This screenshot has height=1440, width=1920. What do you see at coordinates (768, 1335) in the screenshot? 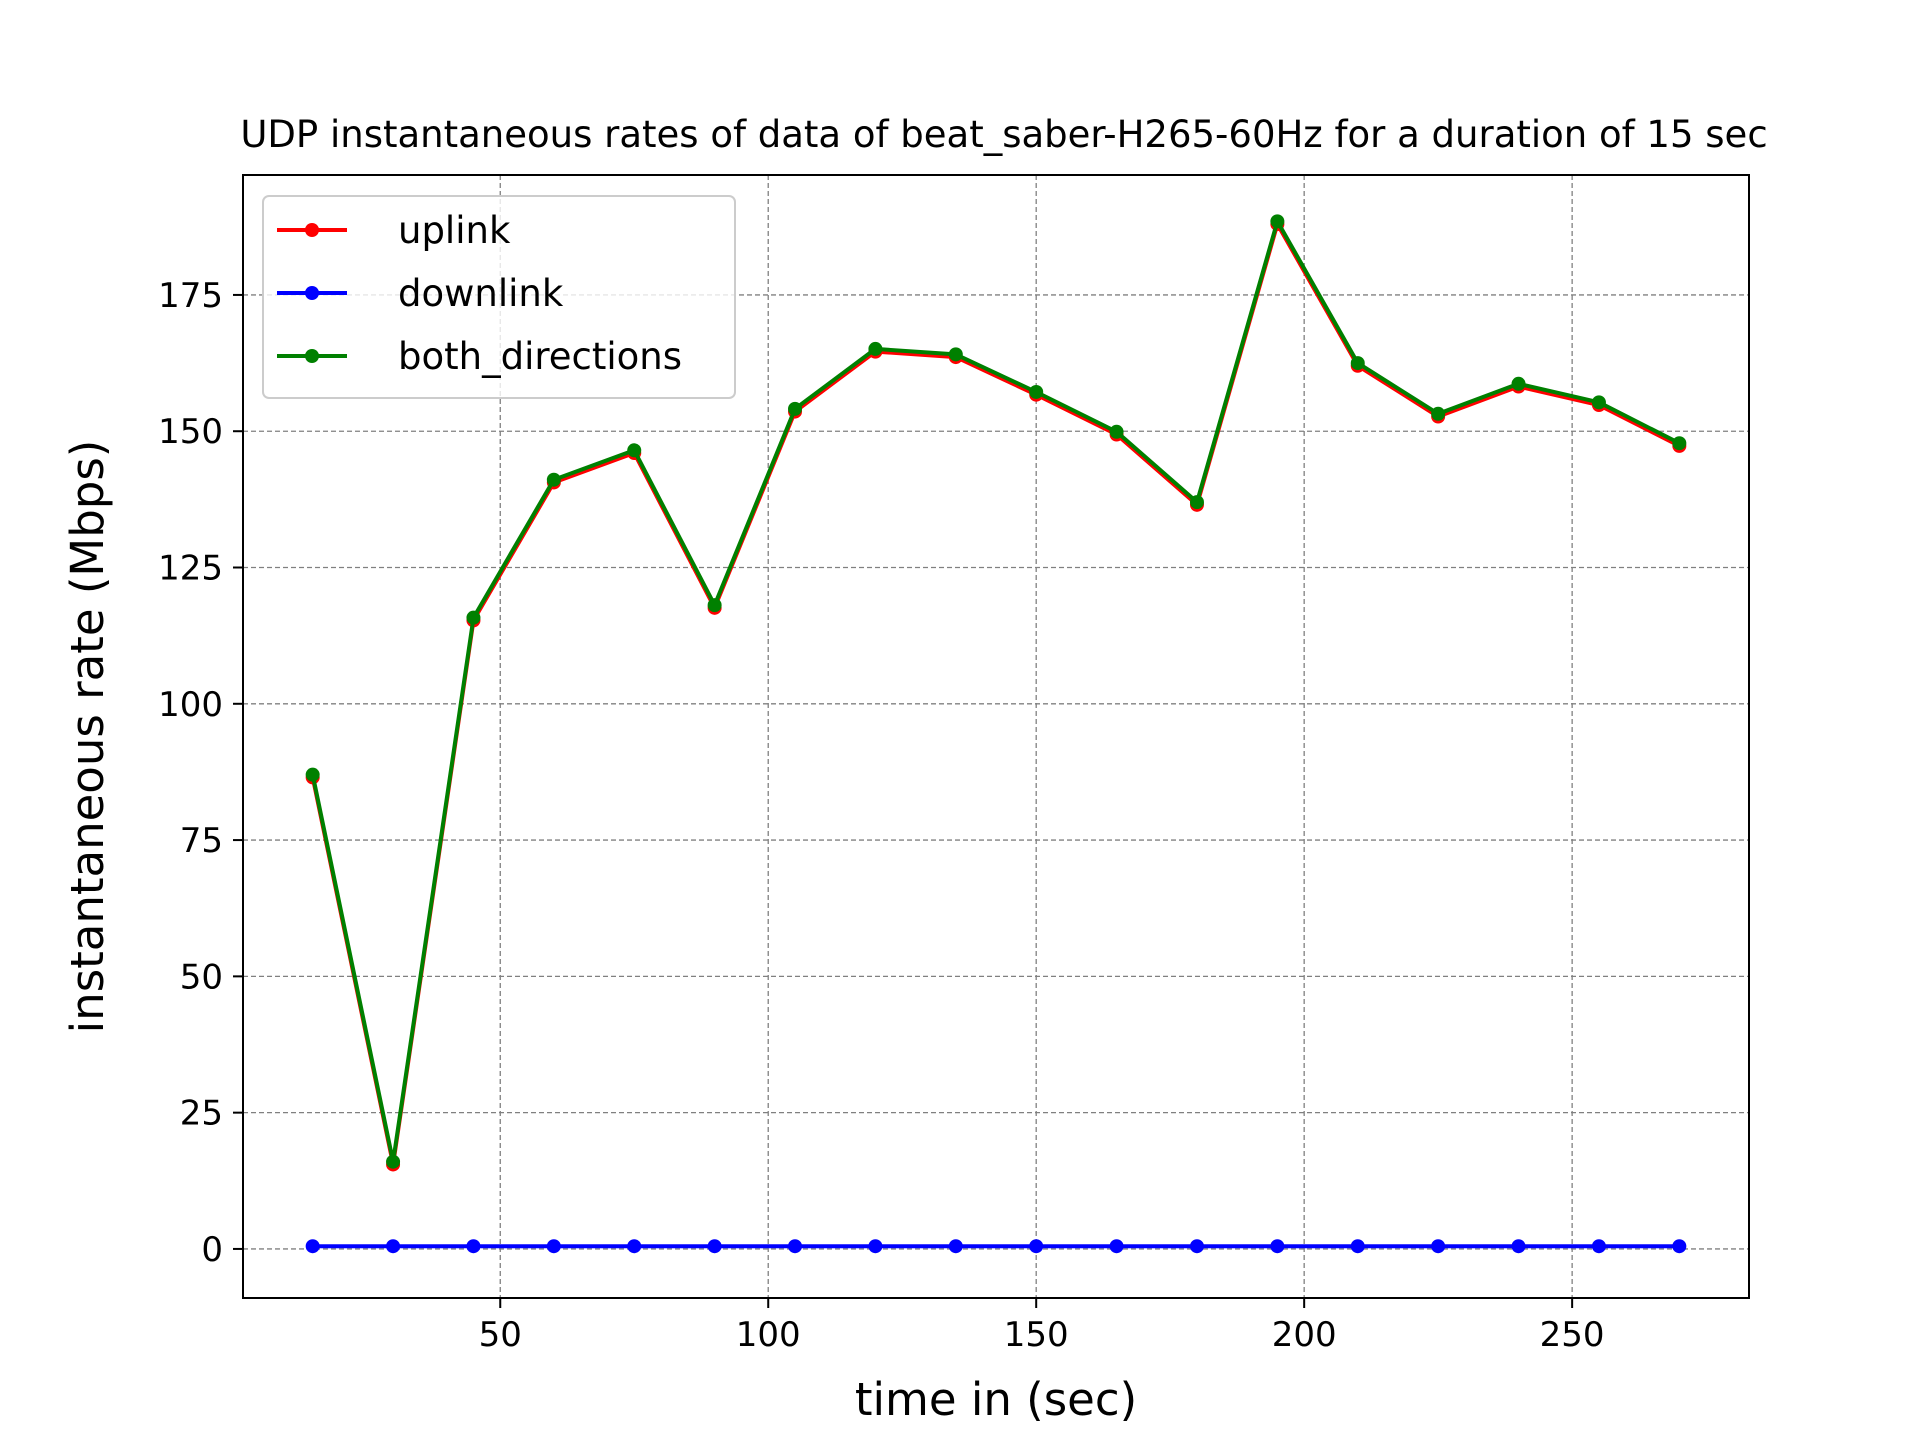
I see `x-tick-label: 100` at bounding box center [768, 1335].